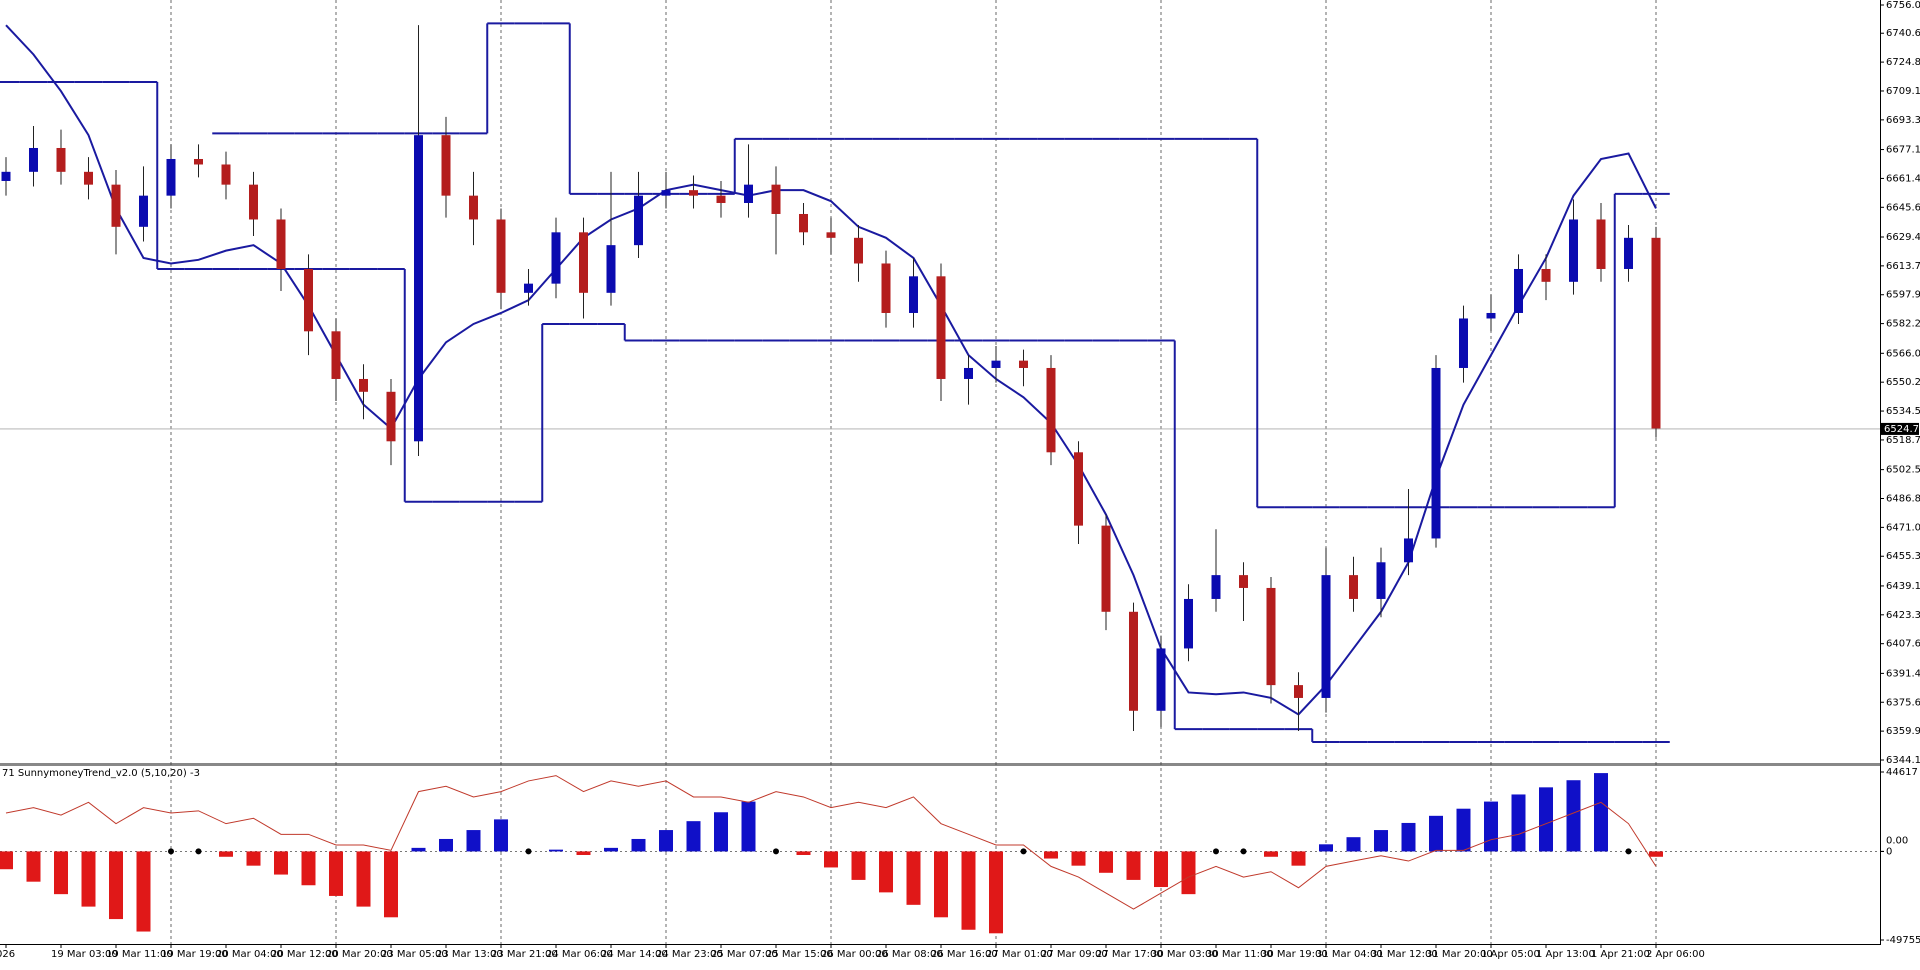 This screenshot has height=970, width=1920. I want to click on x-tick-label: 27 Mar 01:00, so click(1019, 954).